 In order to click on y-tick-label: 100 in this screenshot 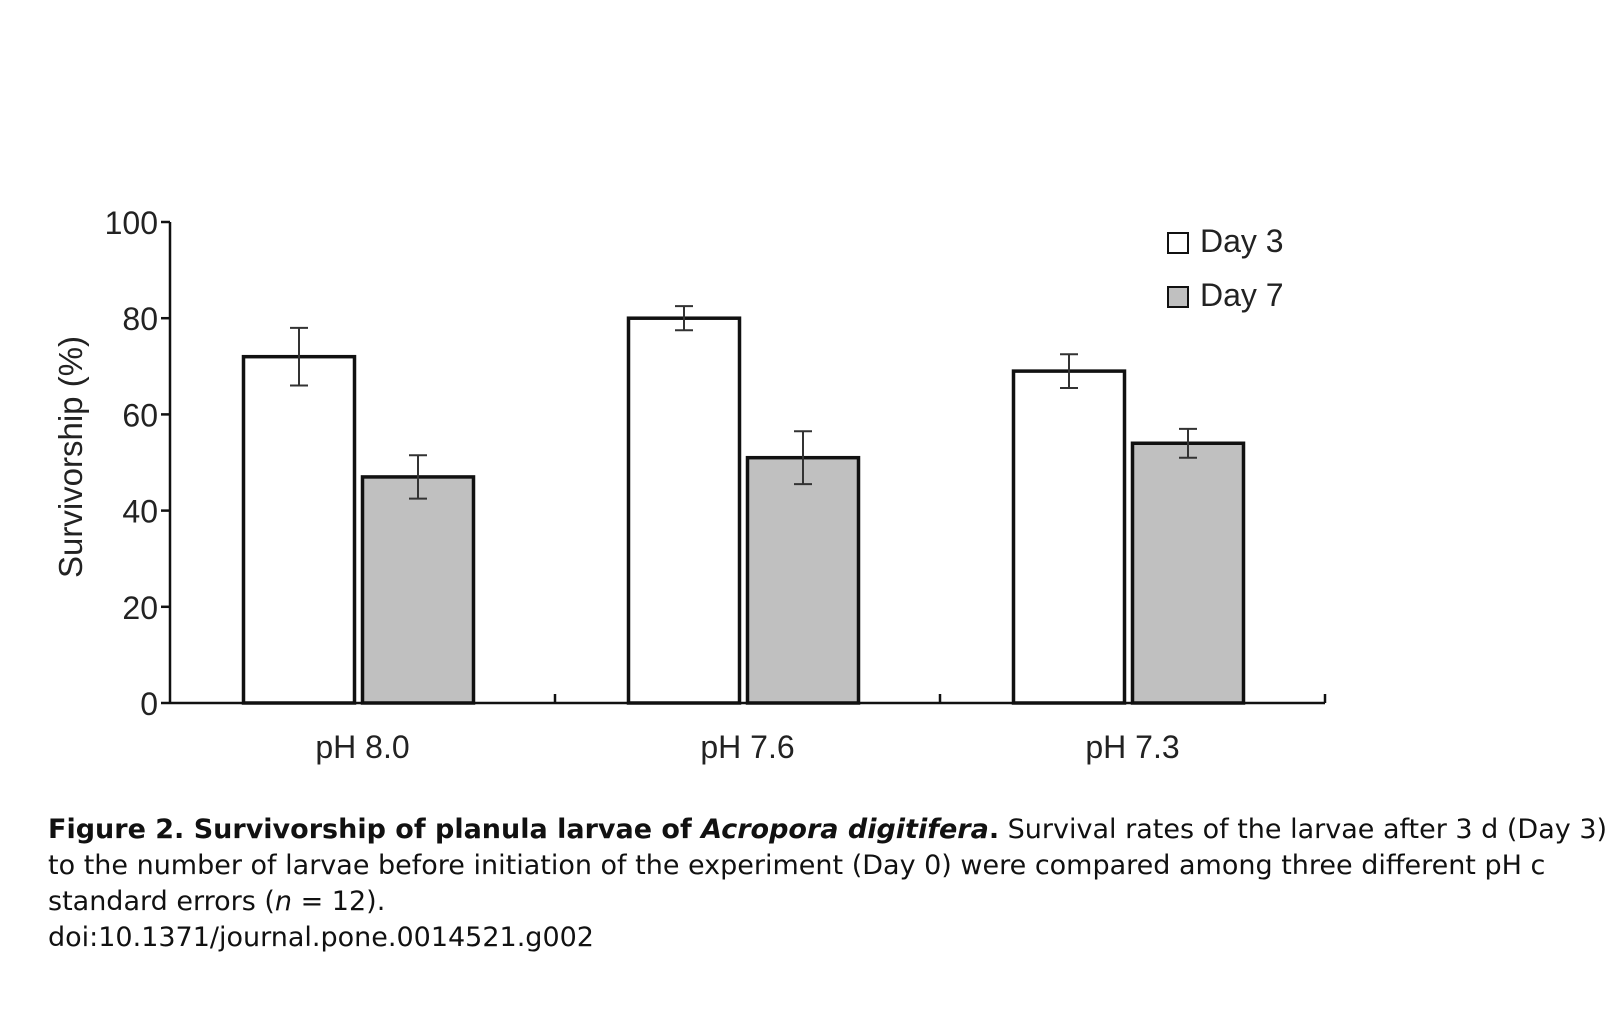, I will do `click(131, 223)`.